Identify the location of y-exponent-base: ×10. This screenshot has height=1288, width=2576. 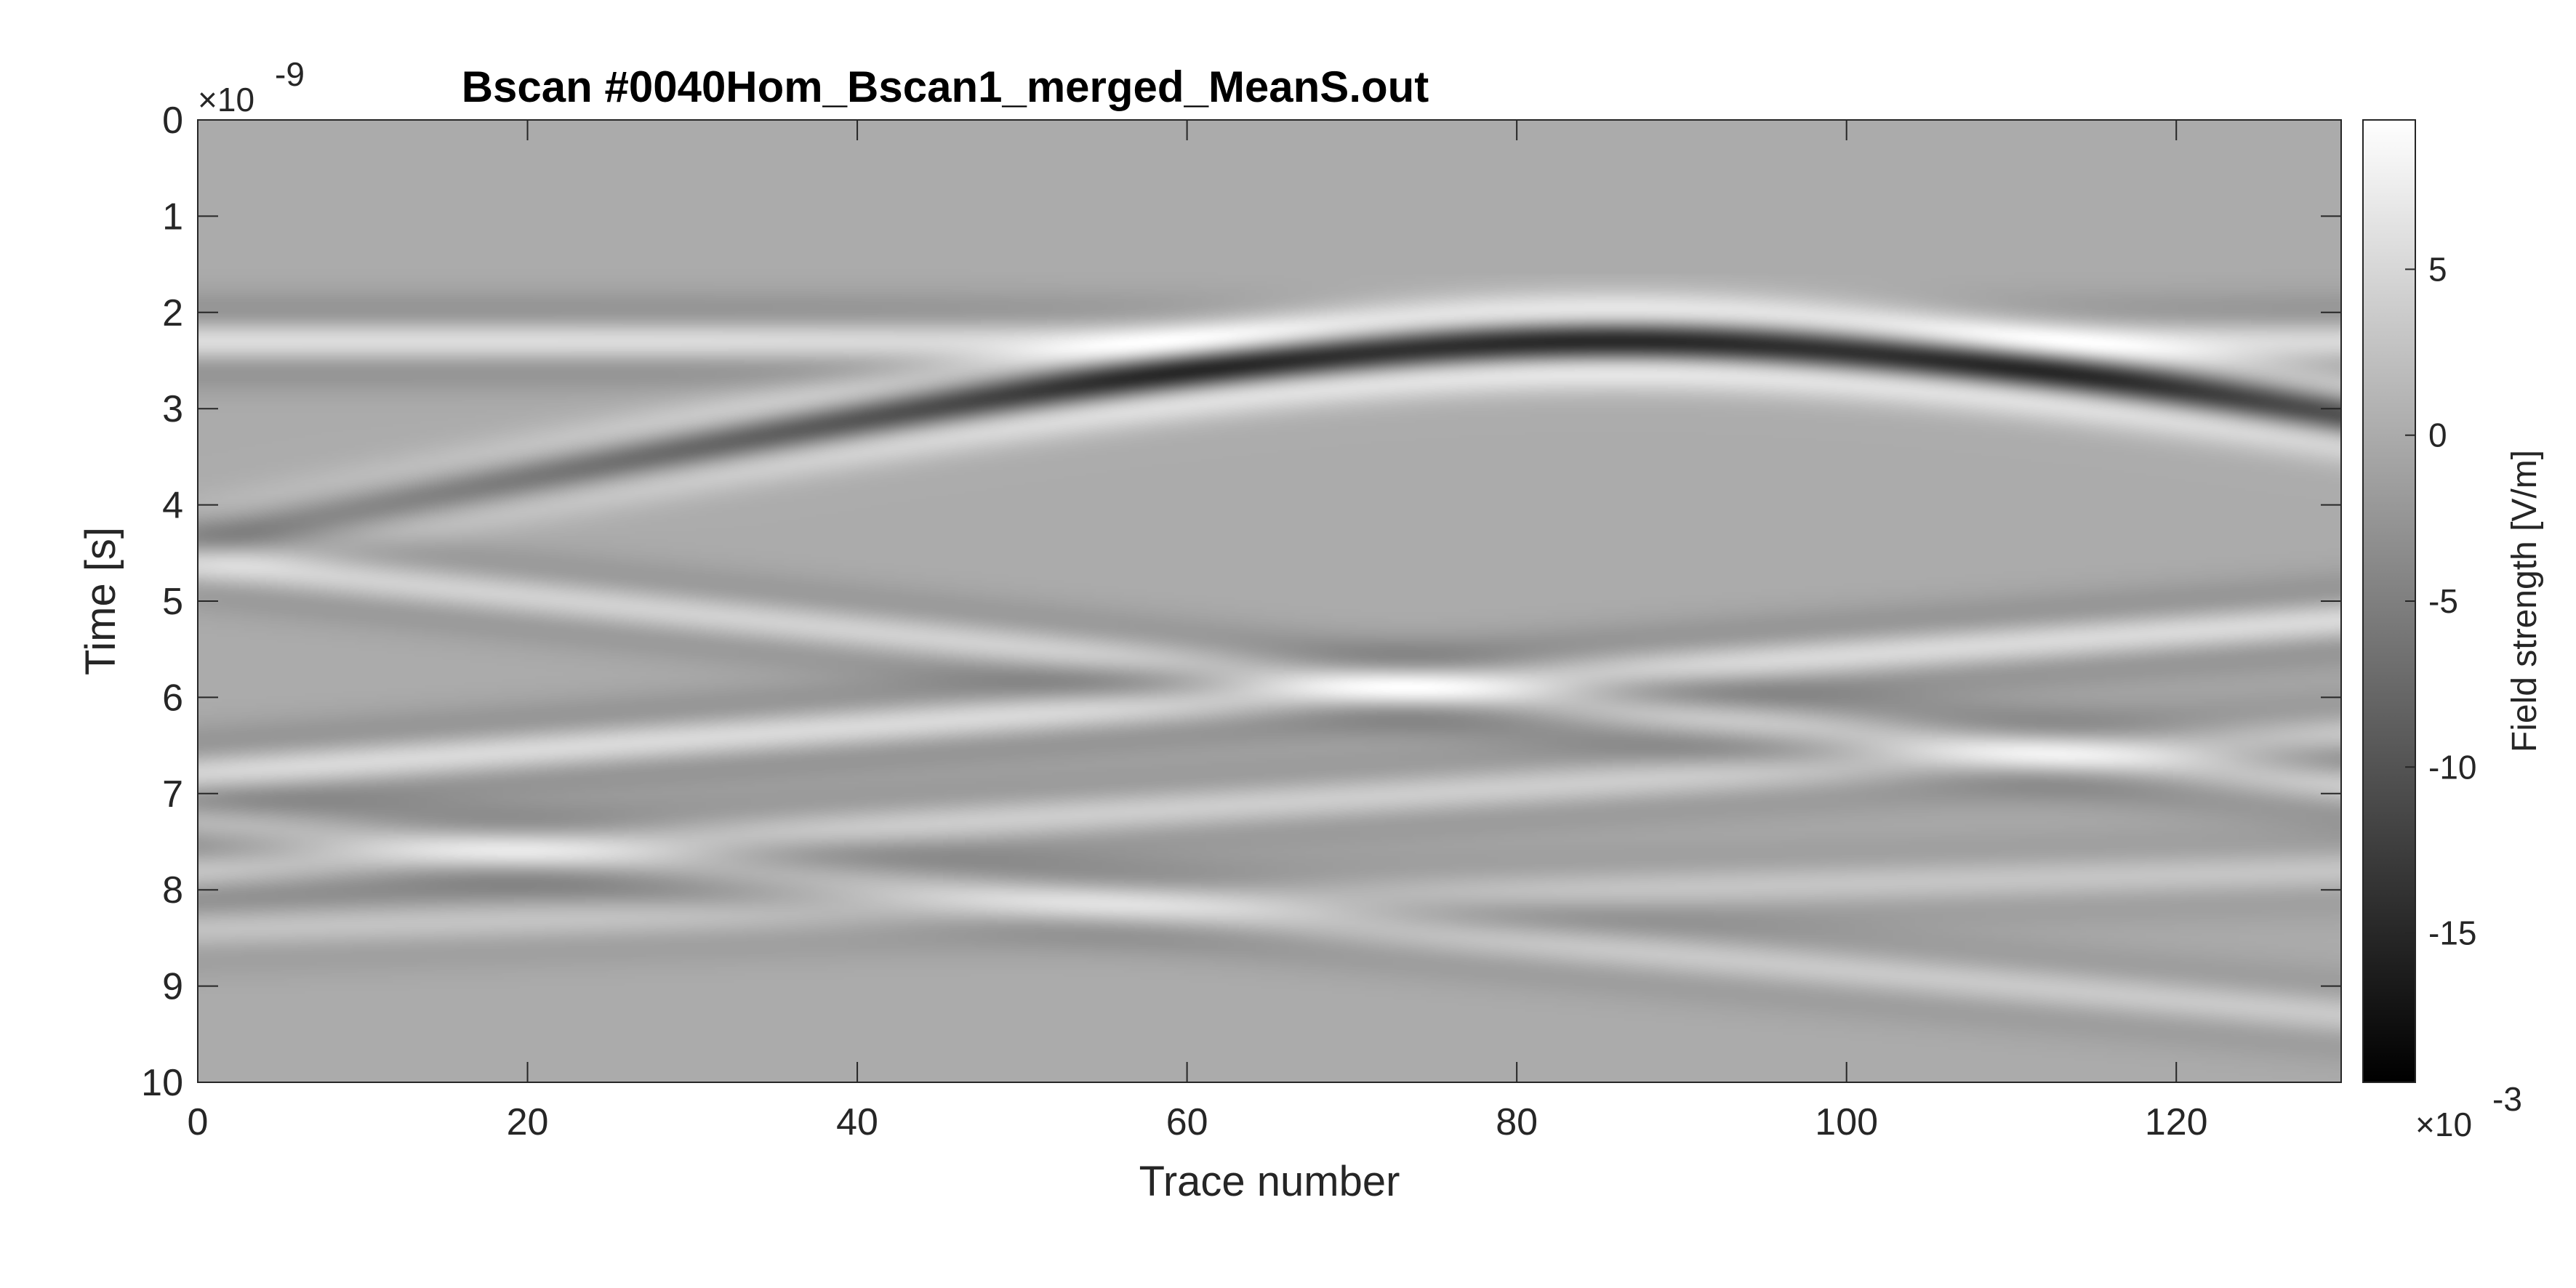
(226, 99).